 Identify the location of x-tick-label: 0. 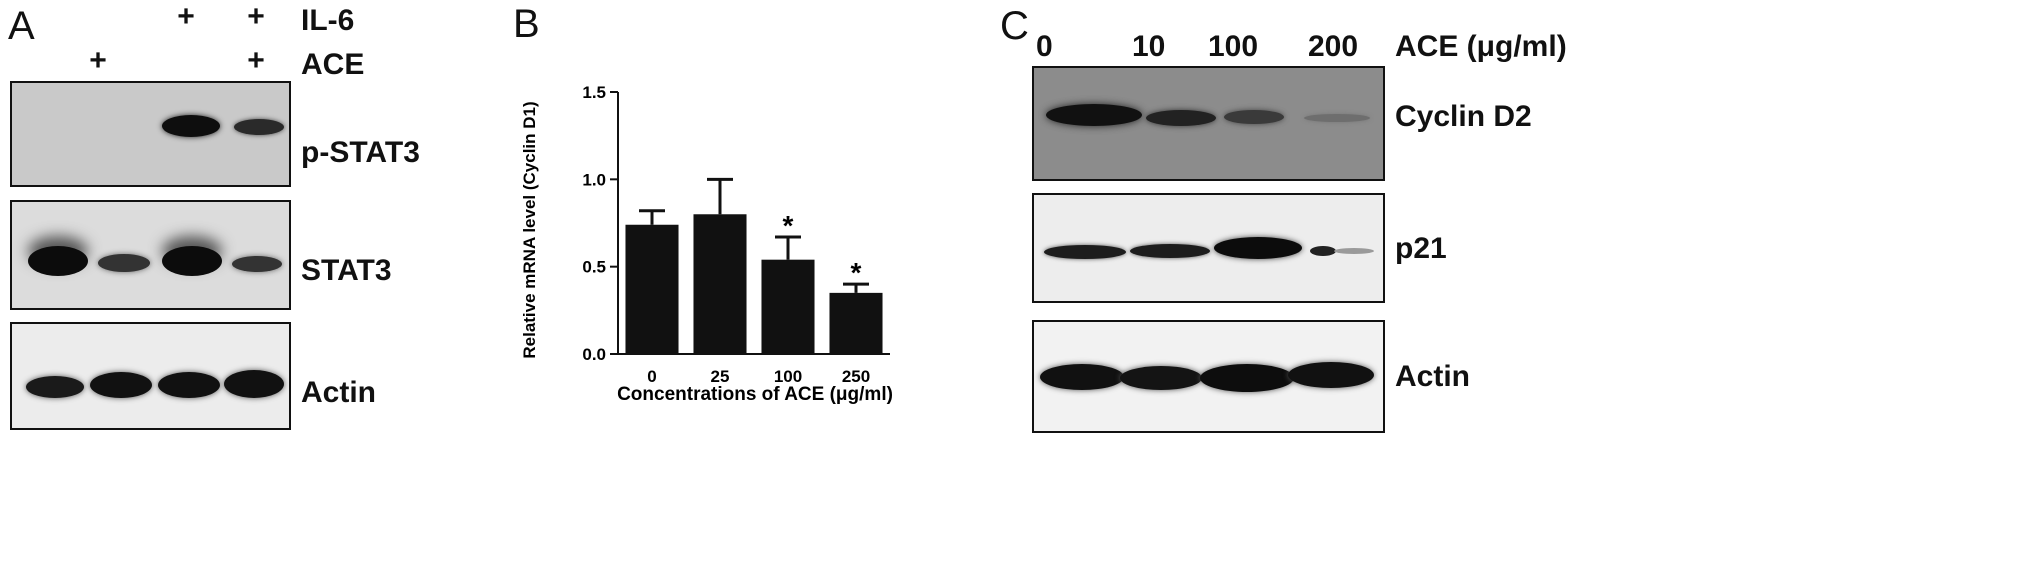
(651, 376).